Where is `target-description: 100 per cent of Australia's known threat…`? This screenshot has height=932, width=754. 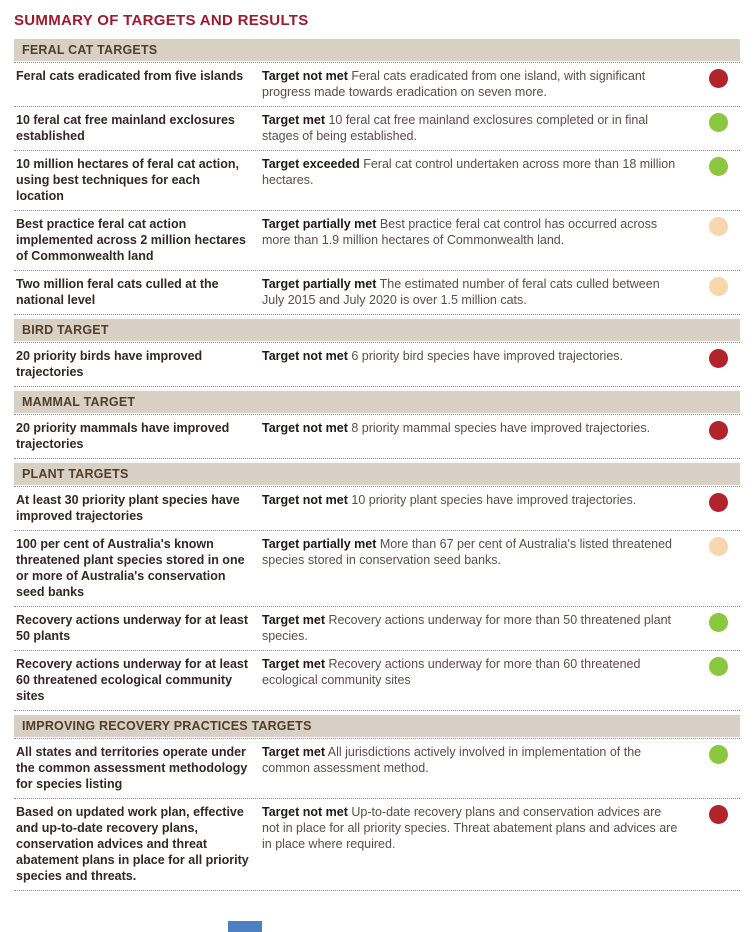
target-description: 100 per cent of Australia's known threat… is located at coordinates (130, 568).